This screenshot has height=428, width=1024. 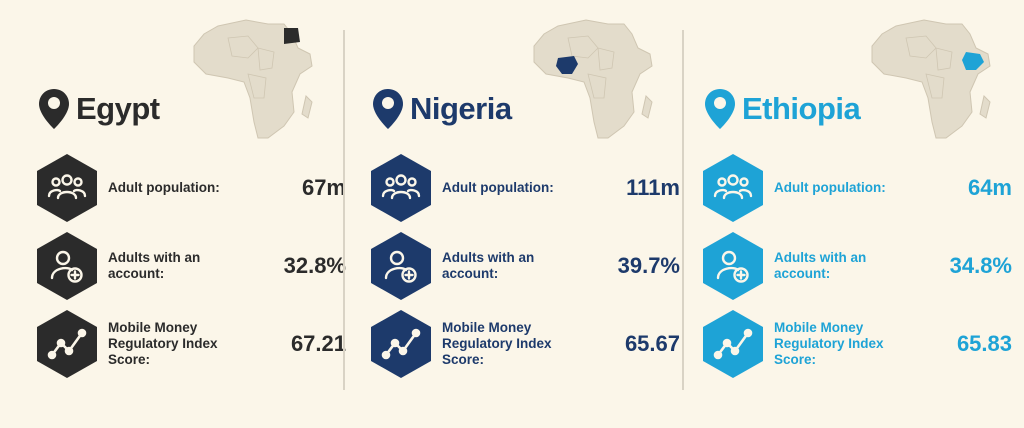 I want to click on stat-row-adult-population: Adult population: 111m, so click(x=530, y=188).